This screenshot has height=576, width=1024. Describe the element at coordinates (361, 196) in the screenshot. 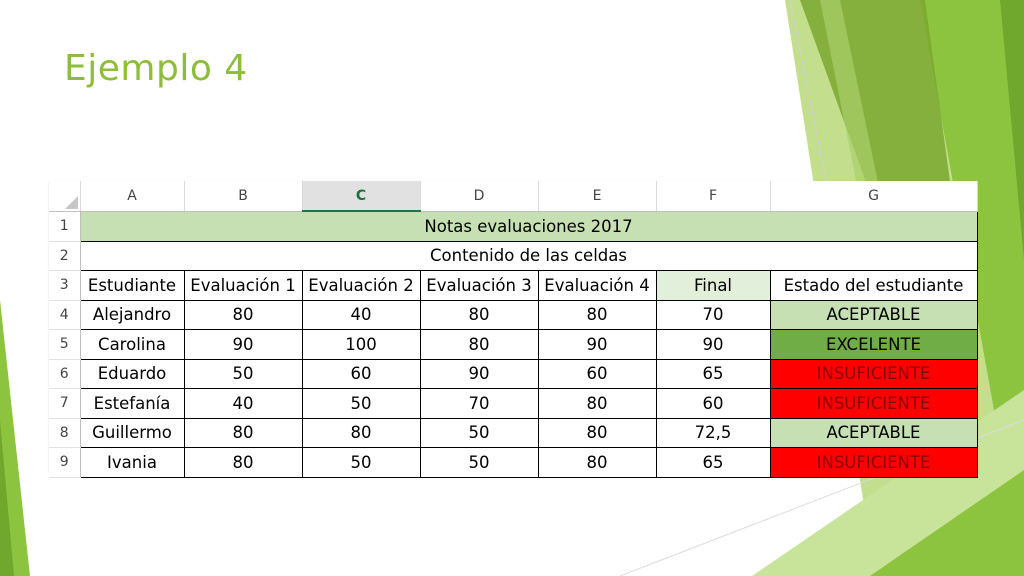

I see `column-header-c: C` at that location.